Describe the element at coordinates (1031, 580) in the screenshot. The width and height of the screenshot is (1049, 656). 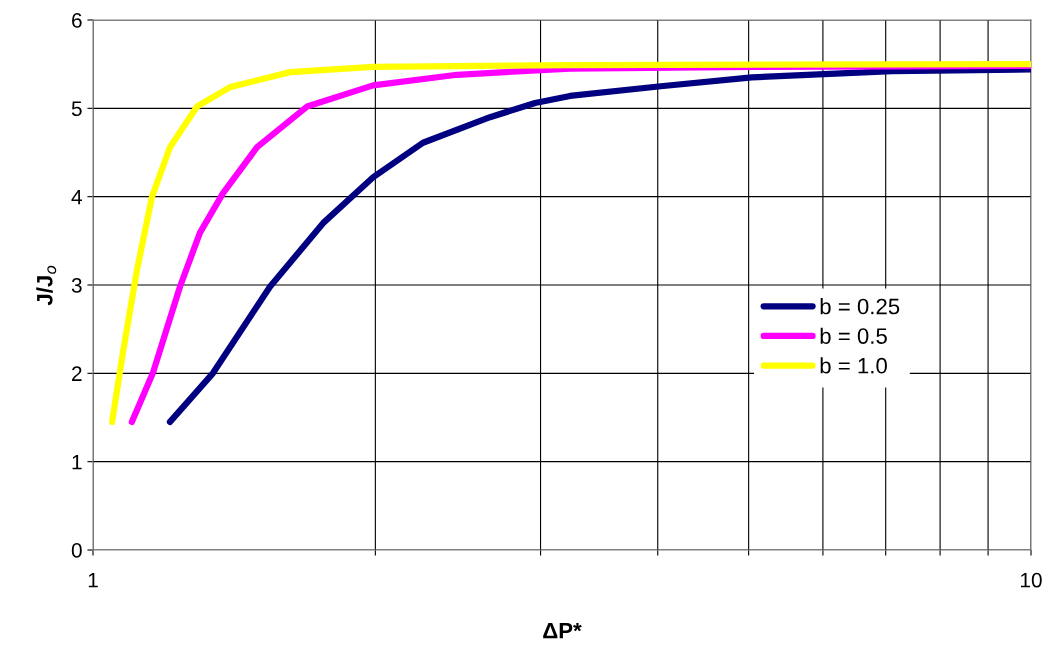
I see `x-tick-label: 10` at that location.